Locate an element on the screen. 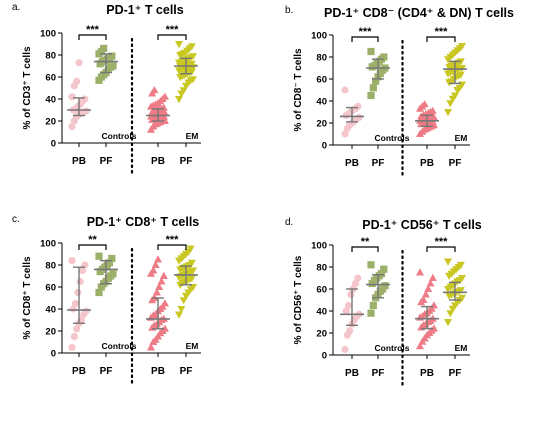 This screenshot has height=430, width=550. significance-stars: ** is located at coordinates (365, 242).